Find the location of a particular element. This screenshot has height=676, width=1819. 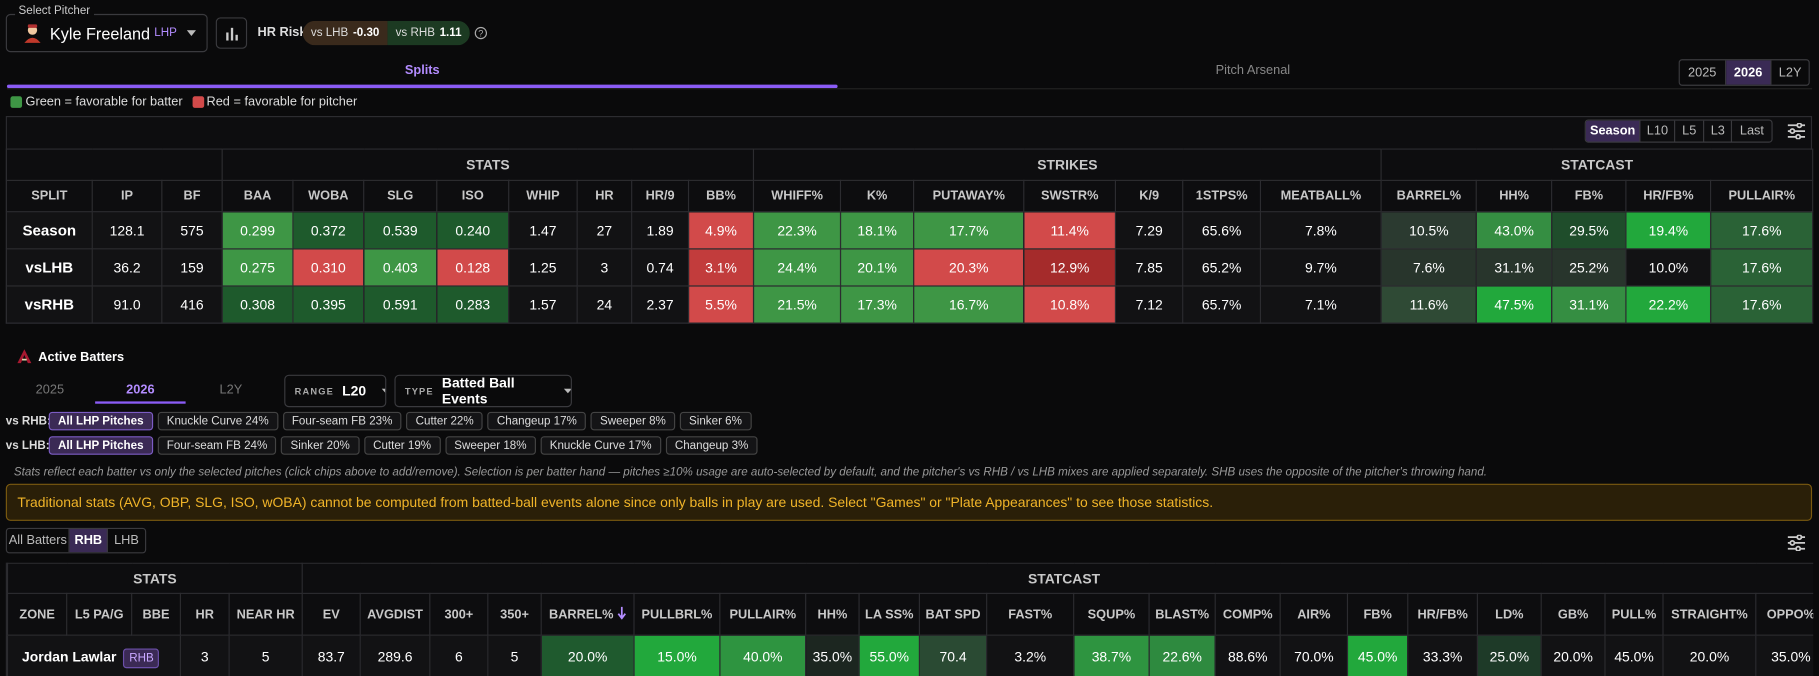

stat-cell: 0.308 is located at coordinates (257, 304).